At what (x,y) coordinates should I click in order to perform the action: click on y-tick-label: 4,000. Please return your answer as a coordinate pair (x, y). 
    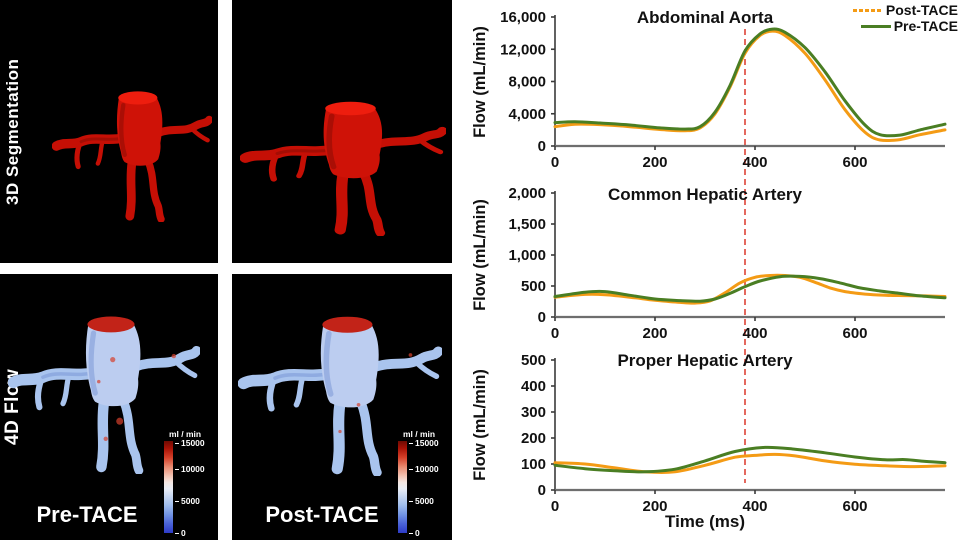
    Looking at the image, I should click on (527, 114).